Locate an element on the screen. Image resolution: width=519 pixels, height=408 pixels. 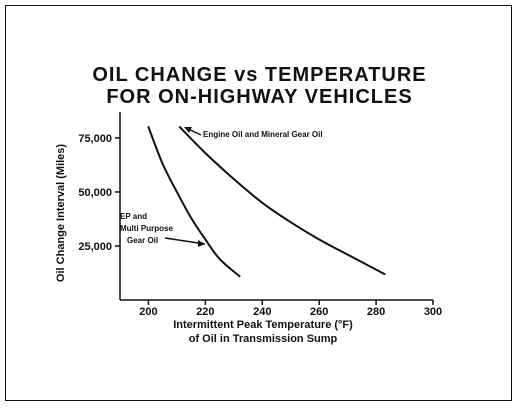
series-2-annotation: Engine Oil and Mineral Gear Oil is located at coordinates (253, 133).